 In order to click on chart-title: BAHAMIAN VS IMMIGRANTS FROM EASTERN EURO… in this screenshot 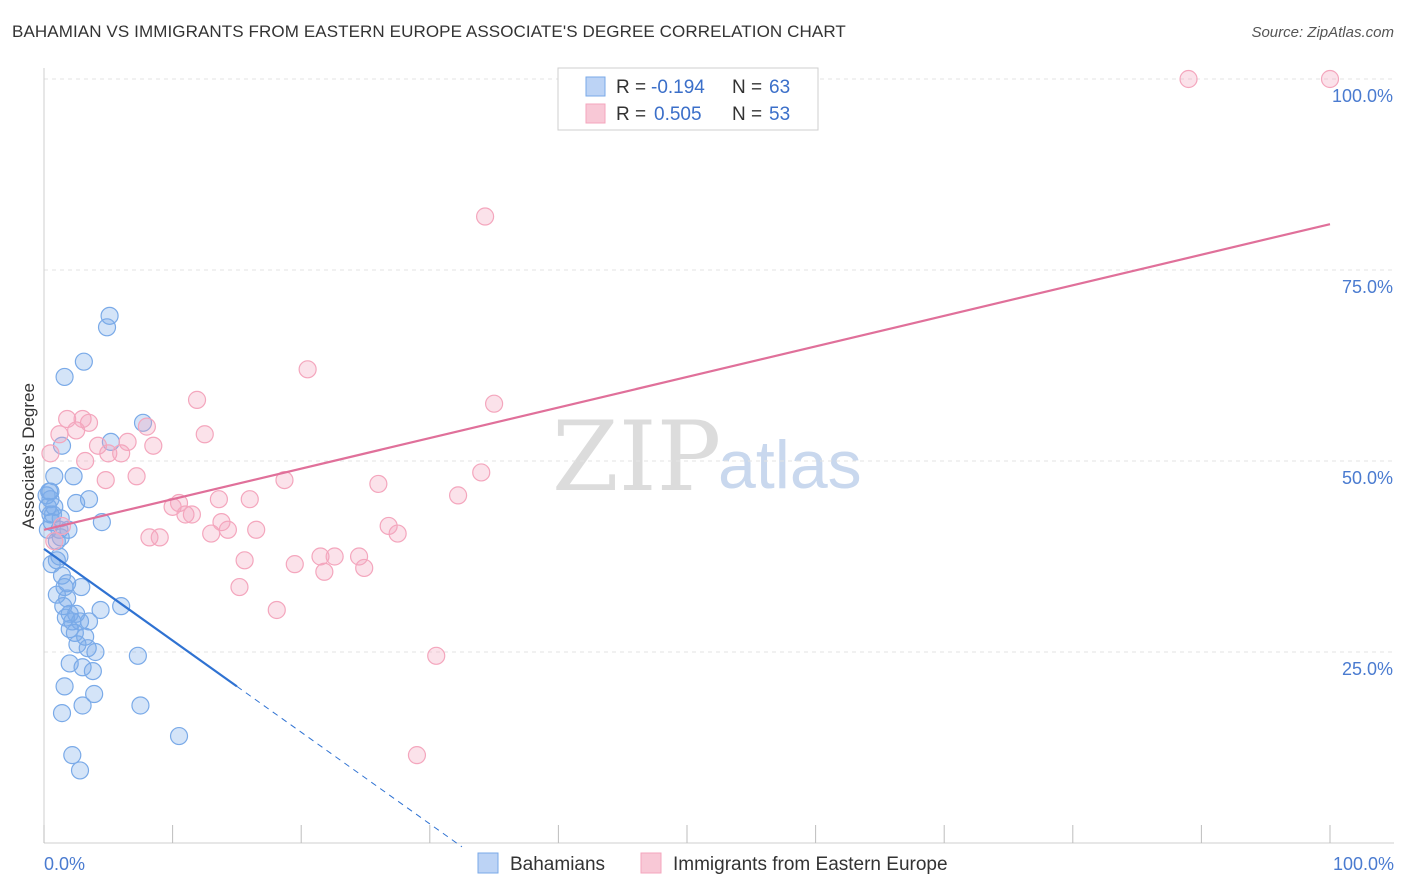, I will do `click(429, 31)`.